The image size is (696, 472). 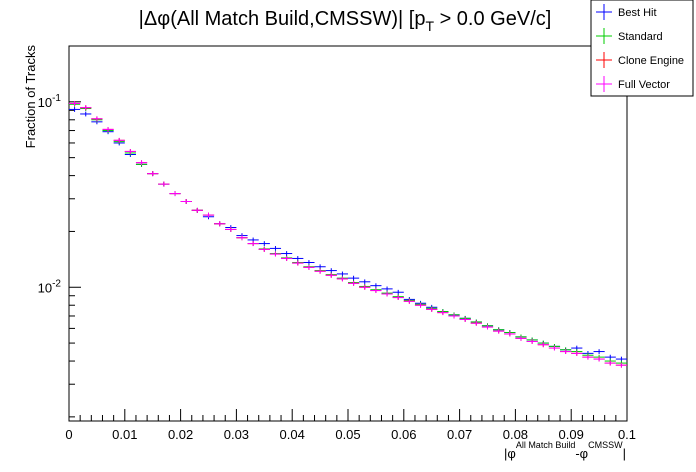 What do you see at coordinates (180, 434) in the screenshot?
I see `x-tick-label: 0.02` at bounding box center [180, 434].